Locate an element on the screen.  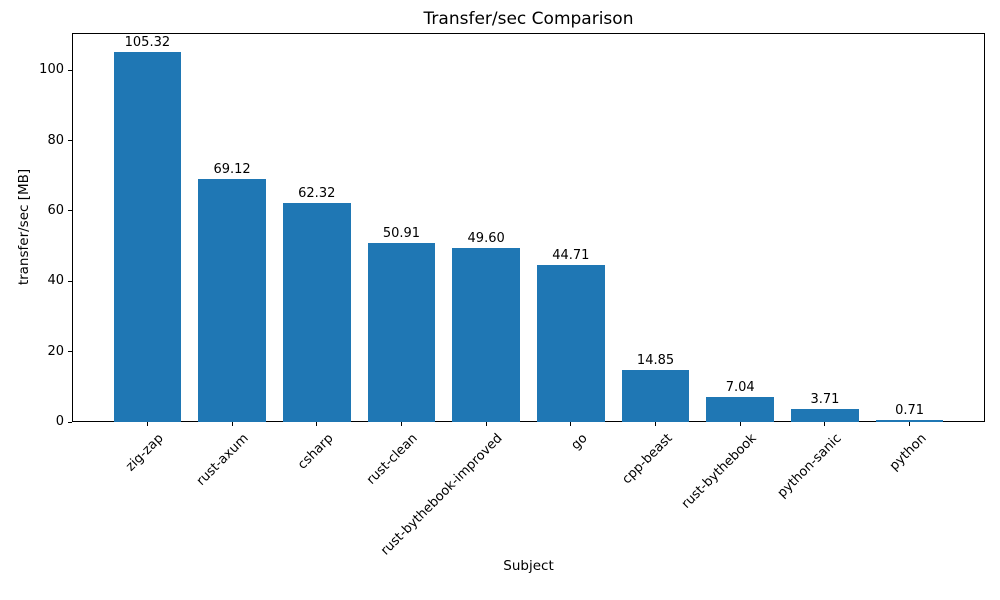
x-tick-label: python-sanic is located at coordinates (809, 466).